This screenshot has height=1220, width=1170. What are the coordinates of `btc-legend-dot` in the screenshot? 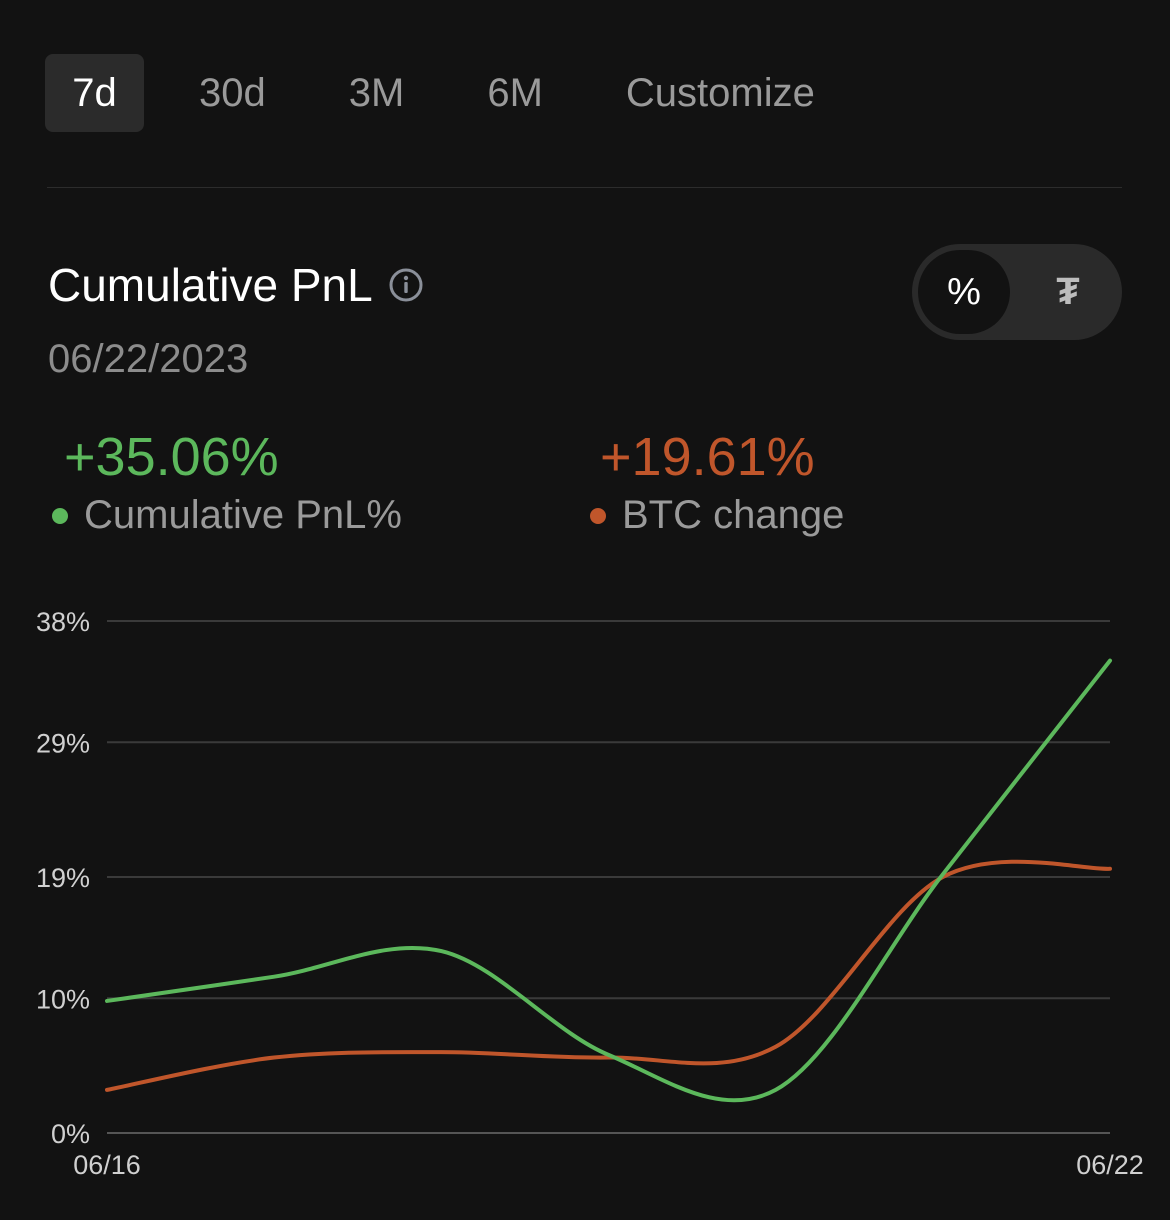 It's located at (598, 515).